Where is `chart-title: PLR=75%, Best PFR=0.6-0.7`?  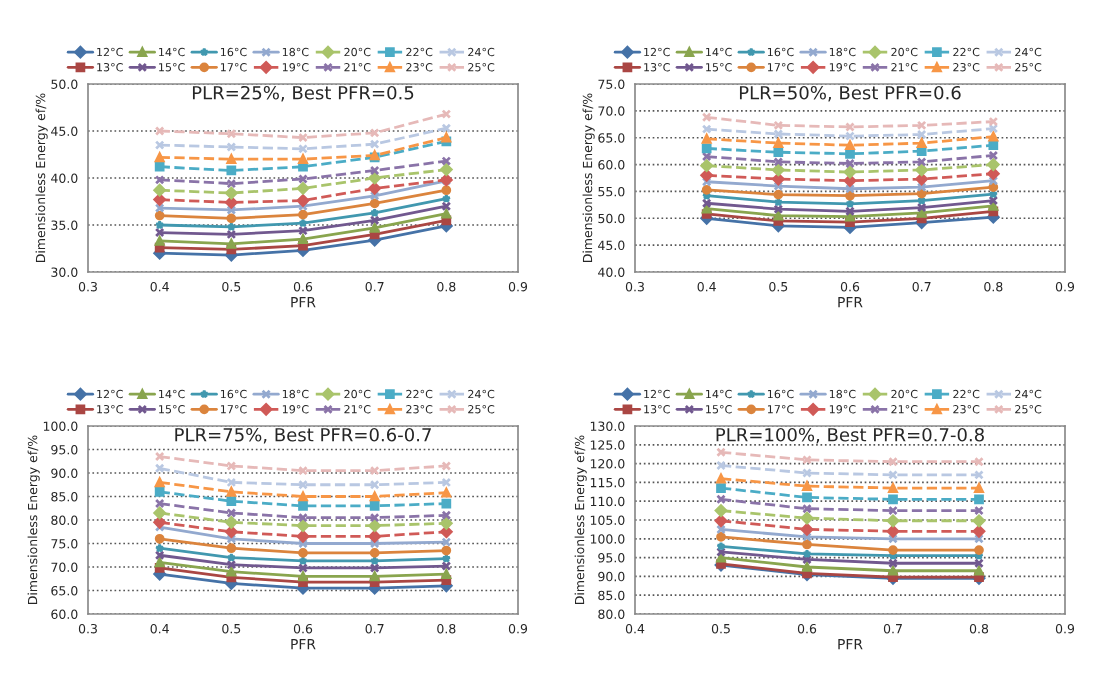
chart-title: PLR=75%, Best PFR=0.6-0.7 is located at coordinates (303, 435).